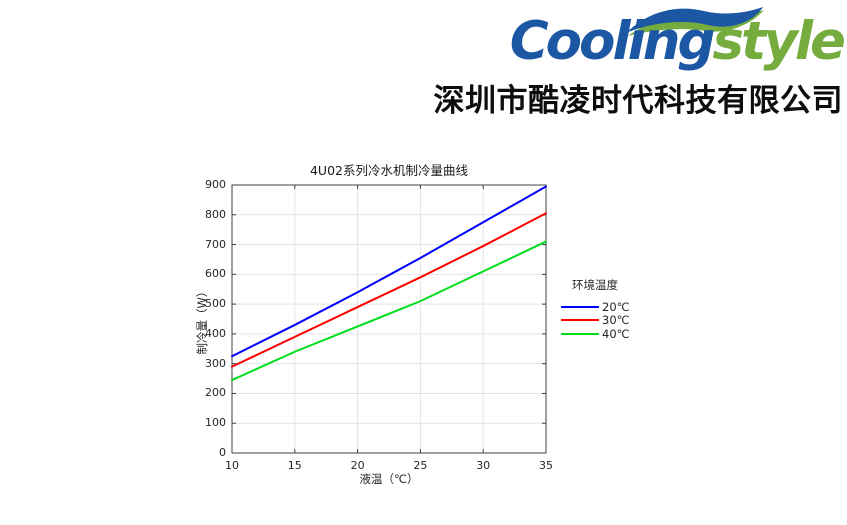  What do you see at coordinates (546, 465) in the screenshot?
I see `x-tick-label: 35` at bounding box center [546, 465].